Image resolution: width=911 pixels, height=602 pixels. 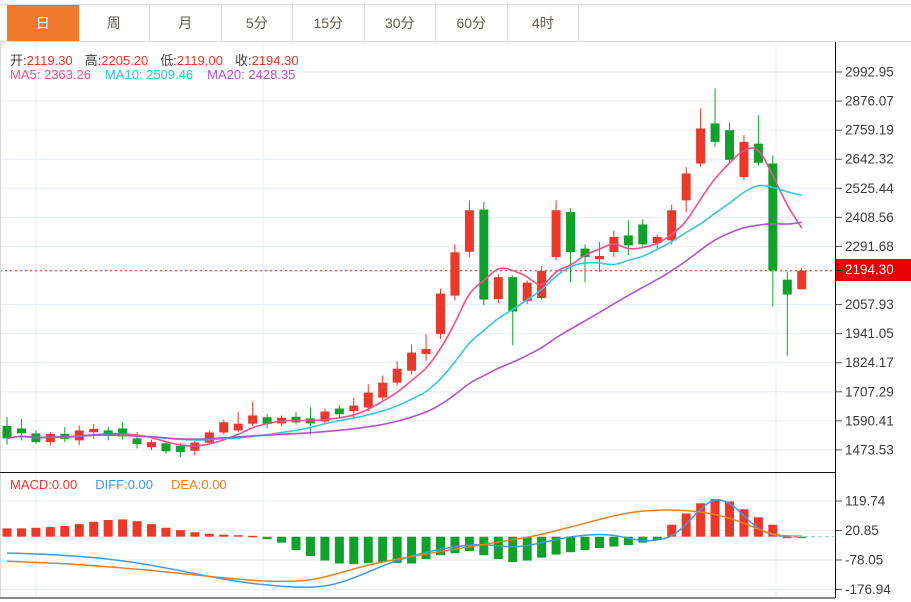 I want to click on current-price-value: 2194.30, so click(x=869, y=269).